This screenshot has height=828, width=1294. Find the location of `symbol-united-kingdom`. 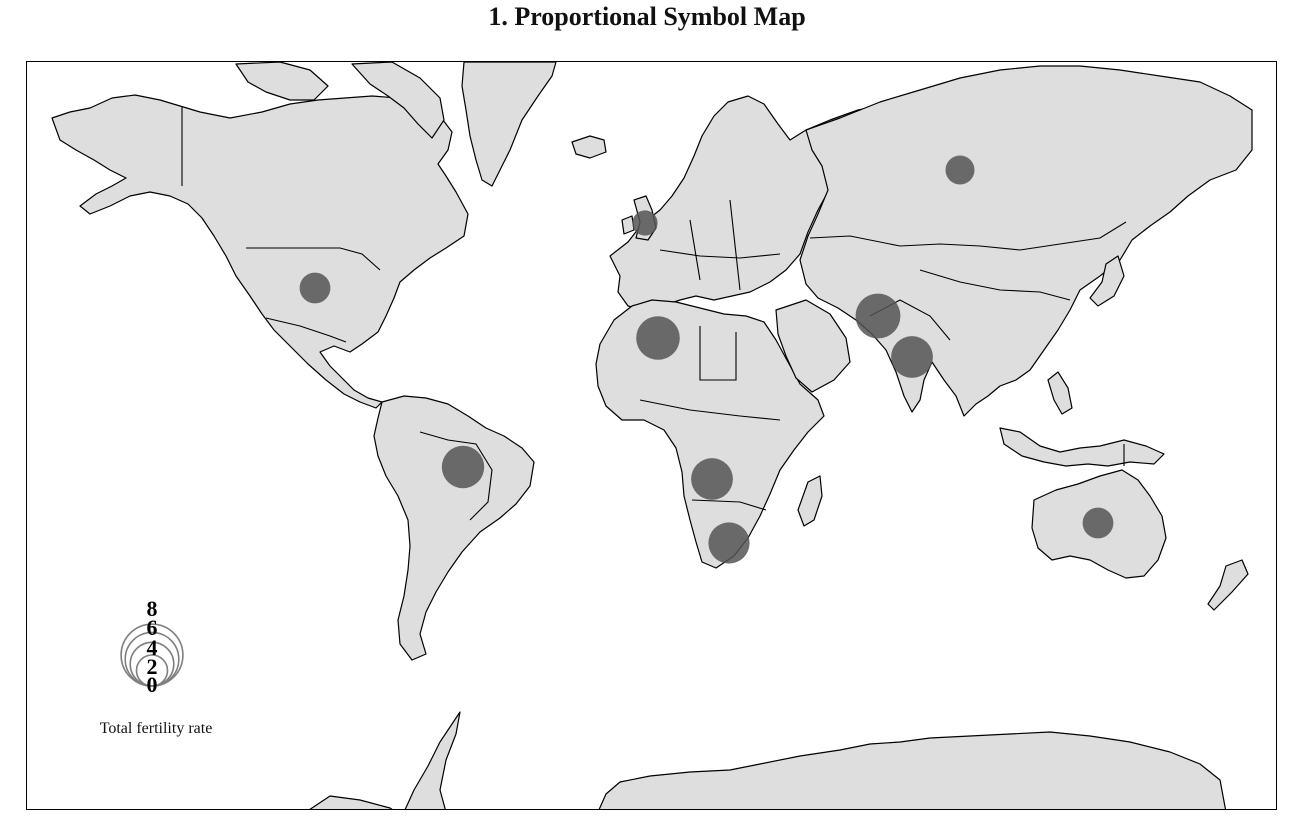

symbol-united-kingdom is located at coordinates (644, 222).